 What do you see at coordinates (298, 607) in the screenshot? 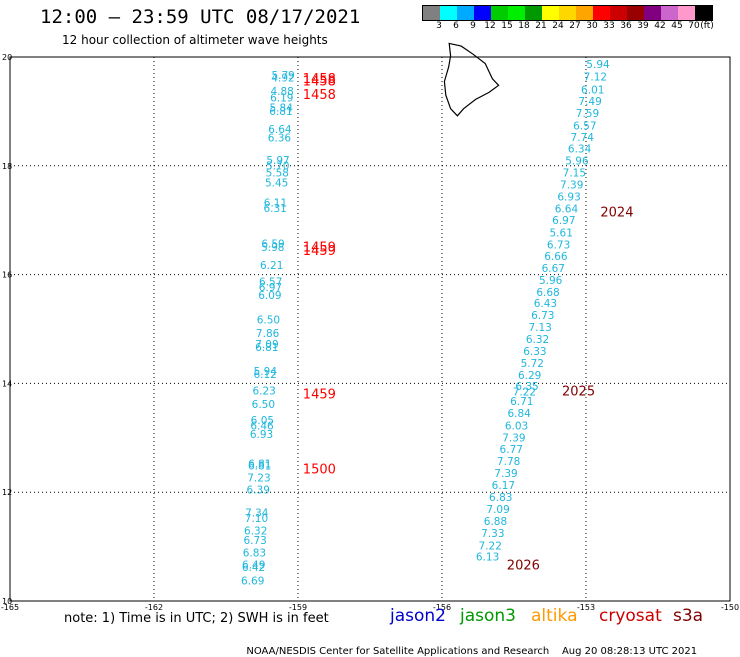
I see `x-tick-label: -159` at bounding box center [298, 607].